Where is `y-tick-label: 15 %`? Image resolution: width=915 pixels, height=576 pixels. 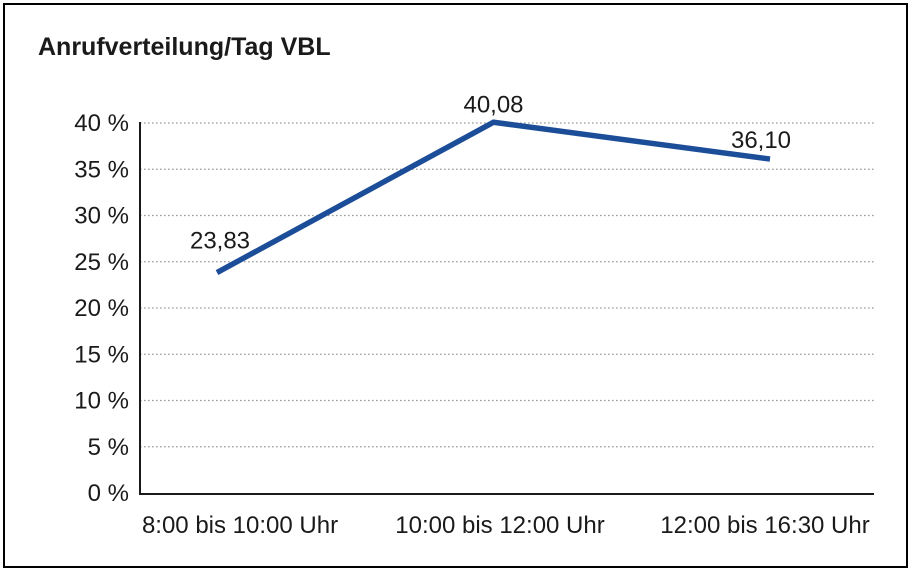 y-tick-label: 15 % is located at coordinates (101, 354).